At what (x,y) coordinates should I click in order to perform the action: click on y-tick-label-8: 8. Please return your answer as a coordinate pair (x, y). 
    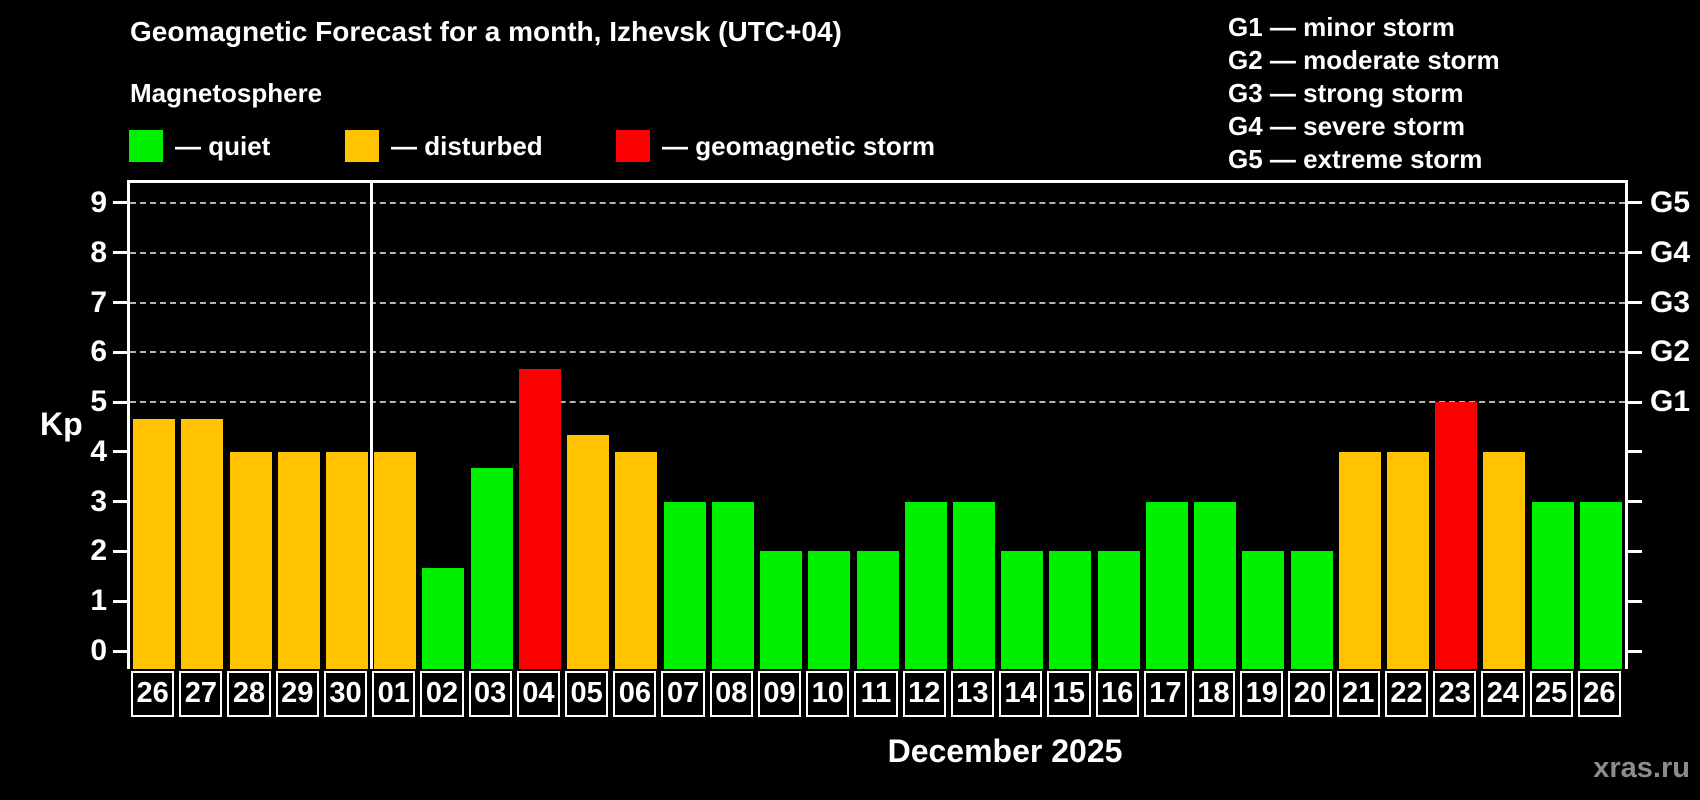
    Looking at the image, I should click on (98, 252).